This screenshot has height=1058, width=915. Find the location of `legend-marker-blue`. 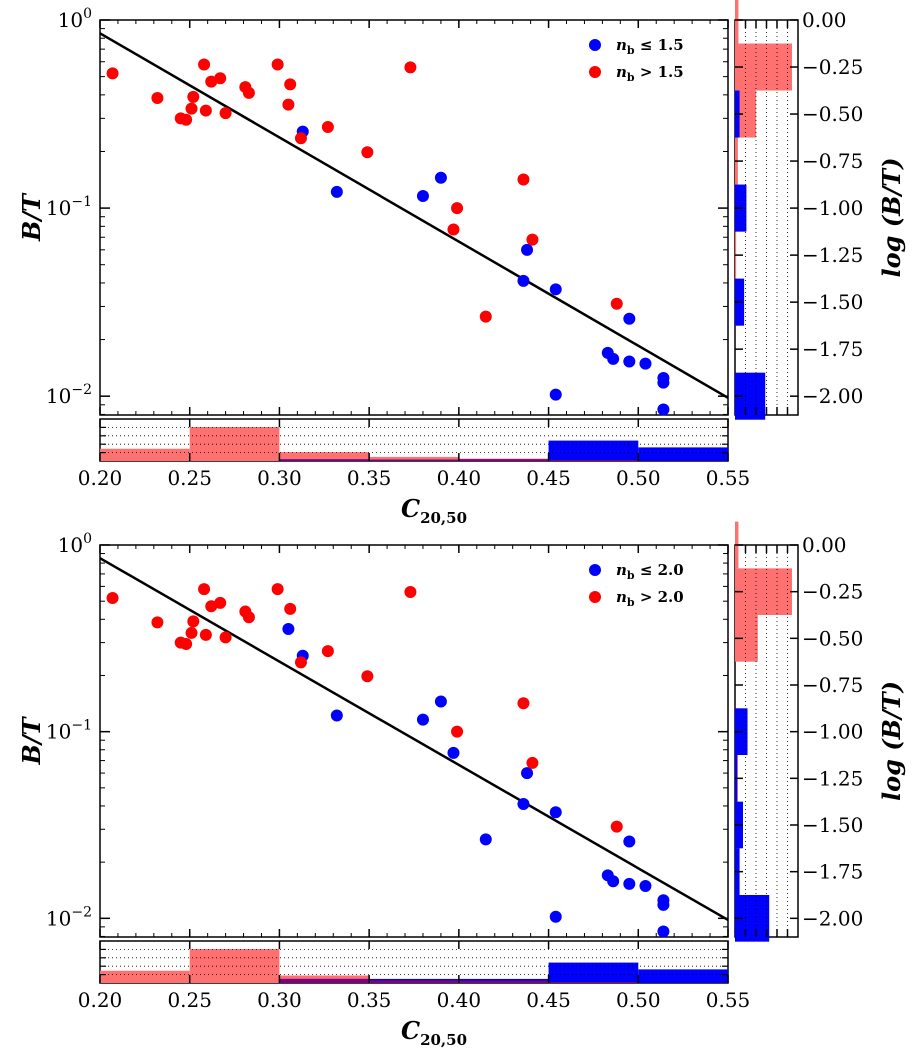

legend-marker-blue is located at coordinates (595, 570).